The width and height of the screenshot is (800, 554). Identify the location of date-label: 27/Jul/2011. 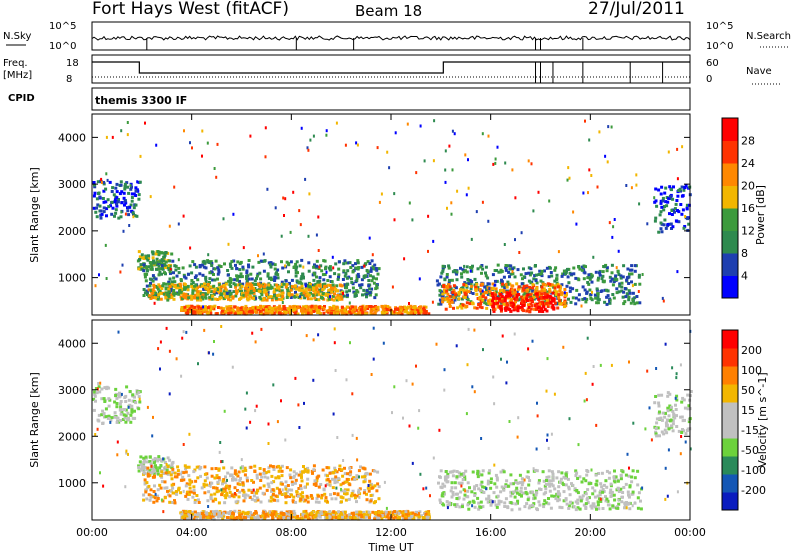
(636, 9).